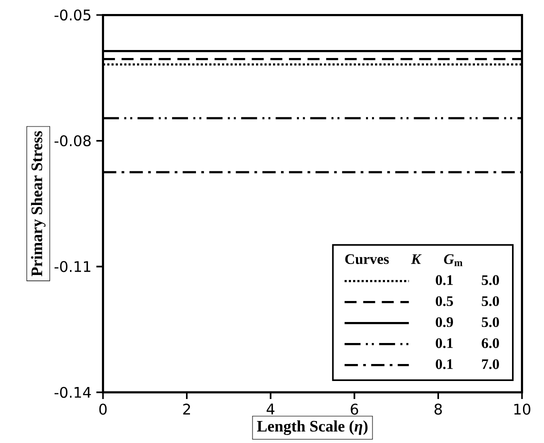 The image size is (544, 443). What do you see at coordinates (467, 343) in the screenshot?
I see `legend-label: 0.1 6.0` at bounding box center [467, 343].